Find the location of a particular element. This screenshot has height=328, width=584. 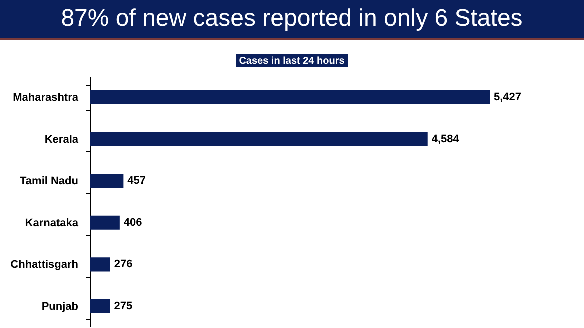

data-label: 406 is located at coordinates (133, 222).